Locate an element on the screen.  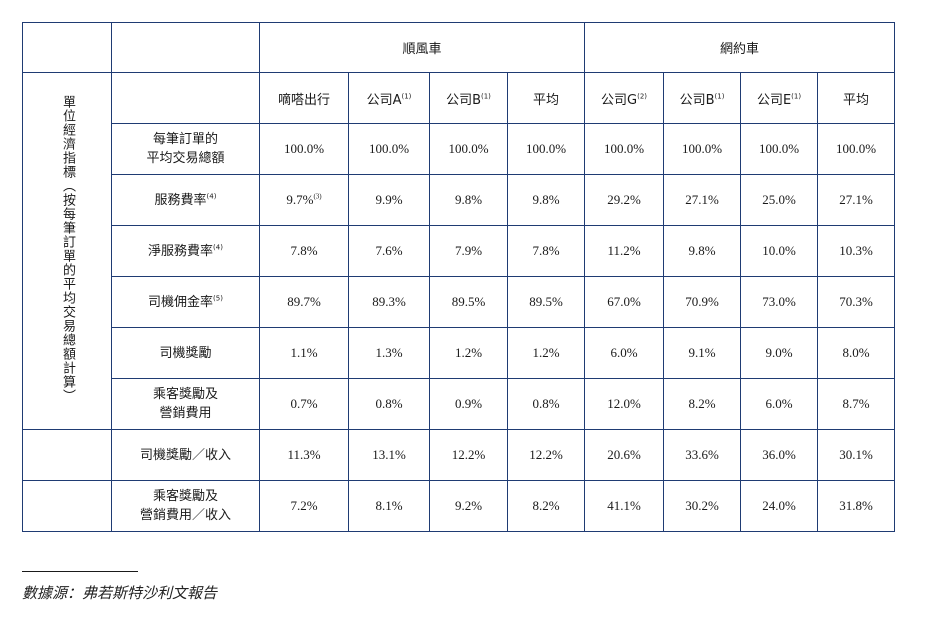
value-text: 12.0% is located at coordinates (624, 403).